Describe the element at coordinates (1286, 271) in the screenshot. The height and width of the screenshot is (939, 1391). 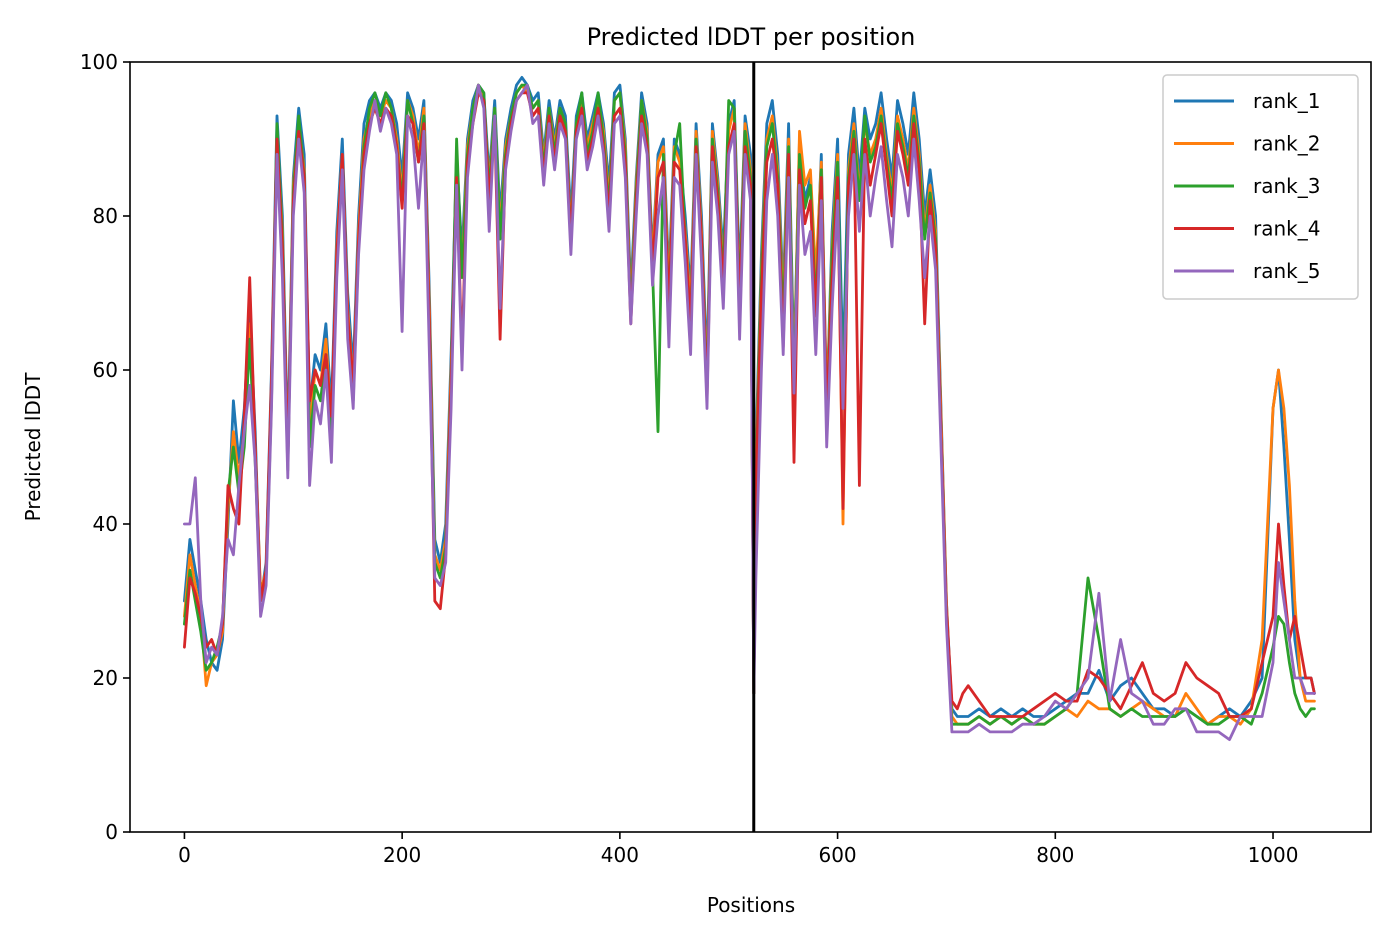
I see `legend-label-rank_5: rank_5` at that location.